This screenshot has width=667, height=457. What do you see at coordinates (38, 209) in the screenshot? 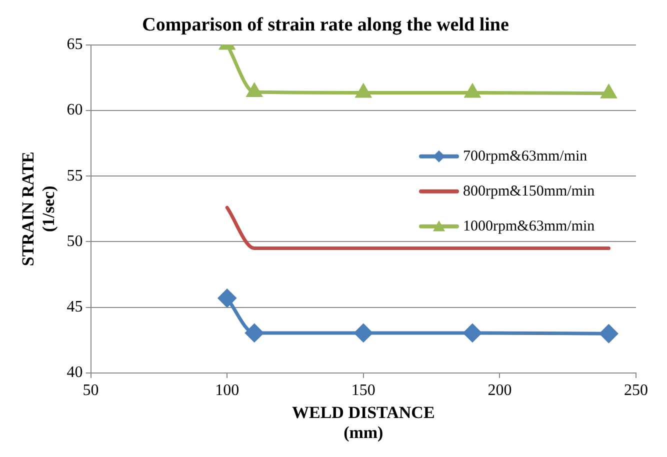
I see `y-axis-title: STRAIN RATE (1/sec)` at bounding box center [38, 209].